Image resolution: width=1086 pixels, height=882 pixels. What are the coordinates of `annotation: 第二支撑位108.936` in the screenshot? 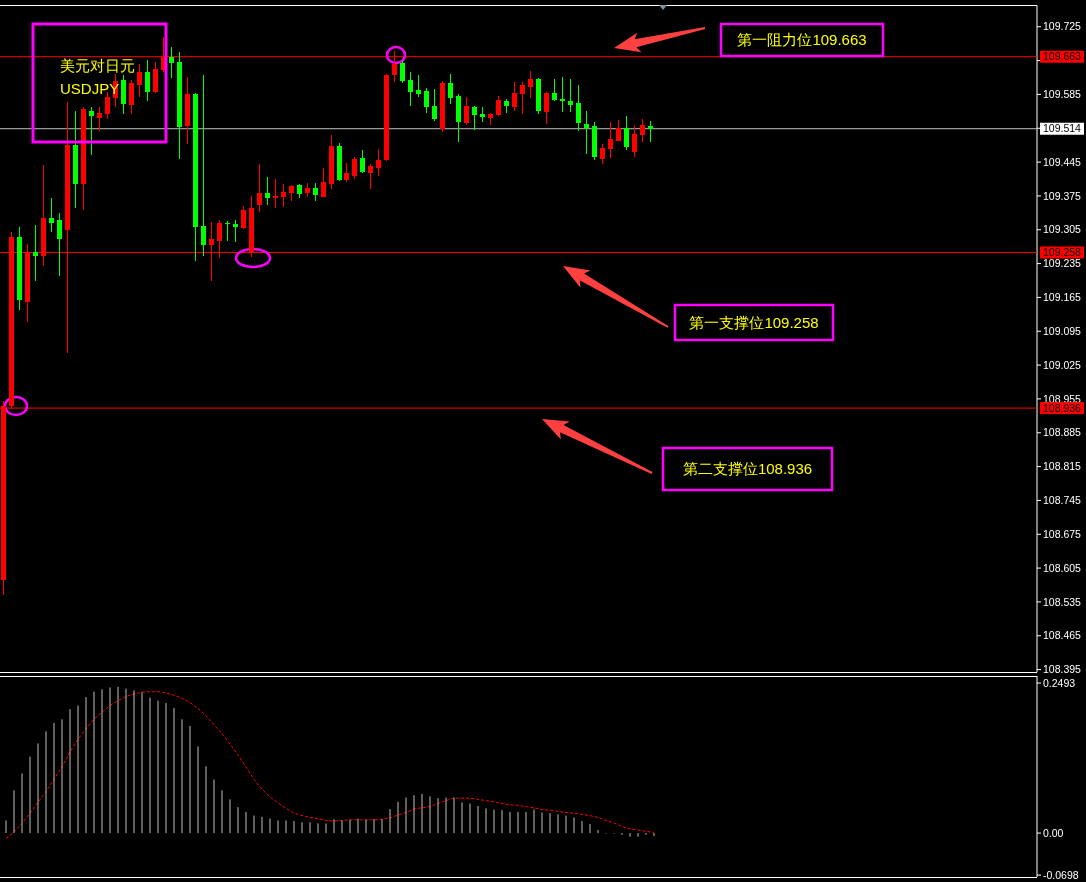 It's located at (747, 469).